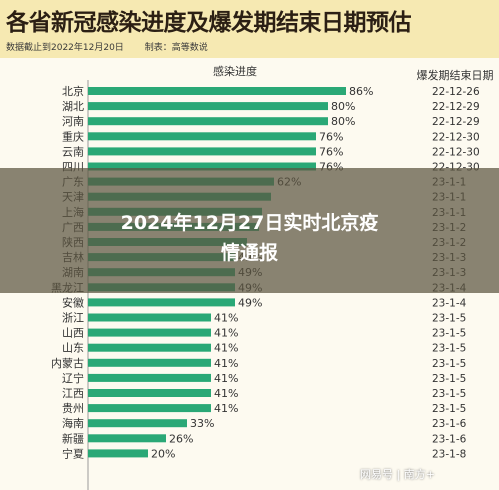  What do you see at coordinates (176, 48) in the screenshot?
I see `source-note: 制表：高等数说` at bounding box center [176, 48].